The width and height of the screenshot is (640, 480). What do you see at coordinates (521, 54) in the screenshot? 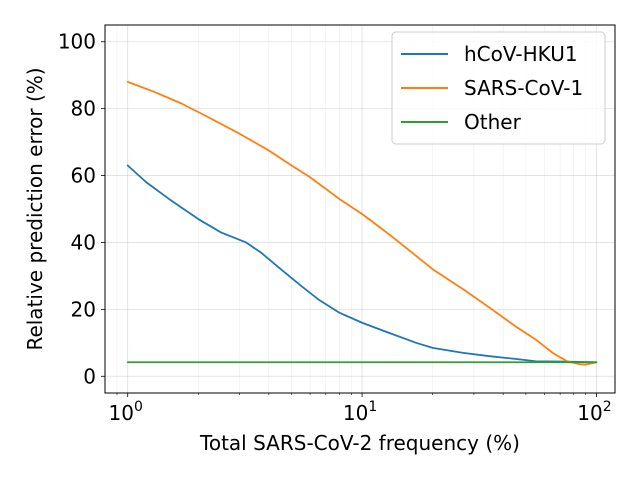
I see `legend-label-hcov-hku1: hCoV-HKU1` at bounding box center [521, 54].